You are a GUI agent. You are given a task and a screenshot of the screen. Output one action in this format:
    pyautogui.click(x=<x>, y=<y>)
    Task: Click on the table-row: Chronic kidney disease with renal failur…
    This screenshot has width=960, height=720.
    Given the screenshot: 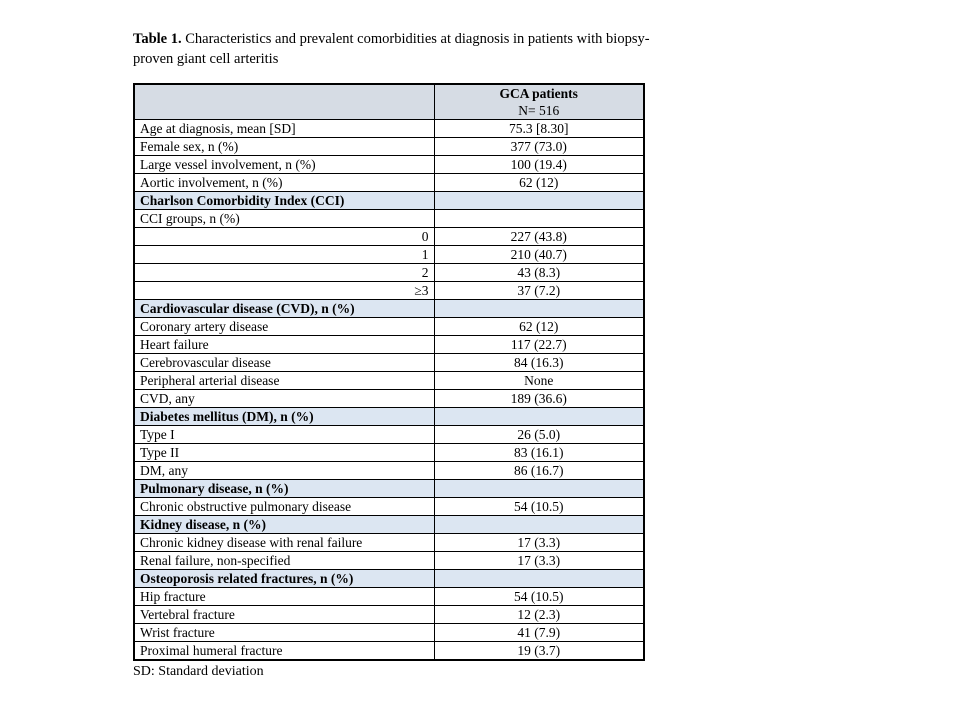 What is the action you would take?
    pyautogui.click(x=389, y=542)
    